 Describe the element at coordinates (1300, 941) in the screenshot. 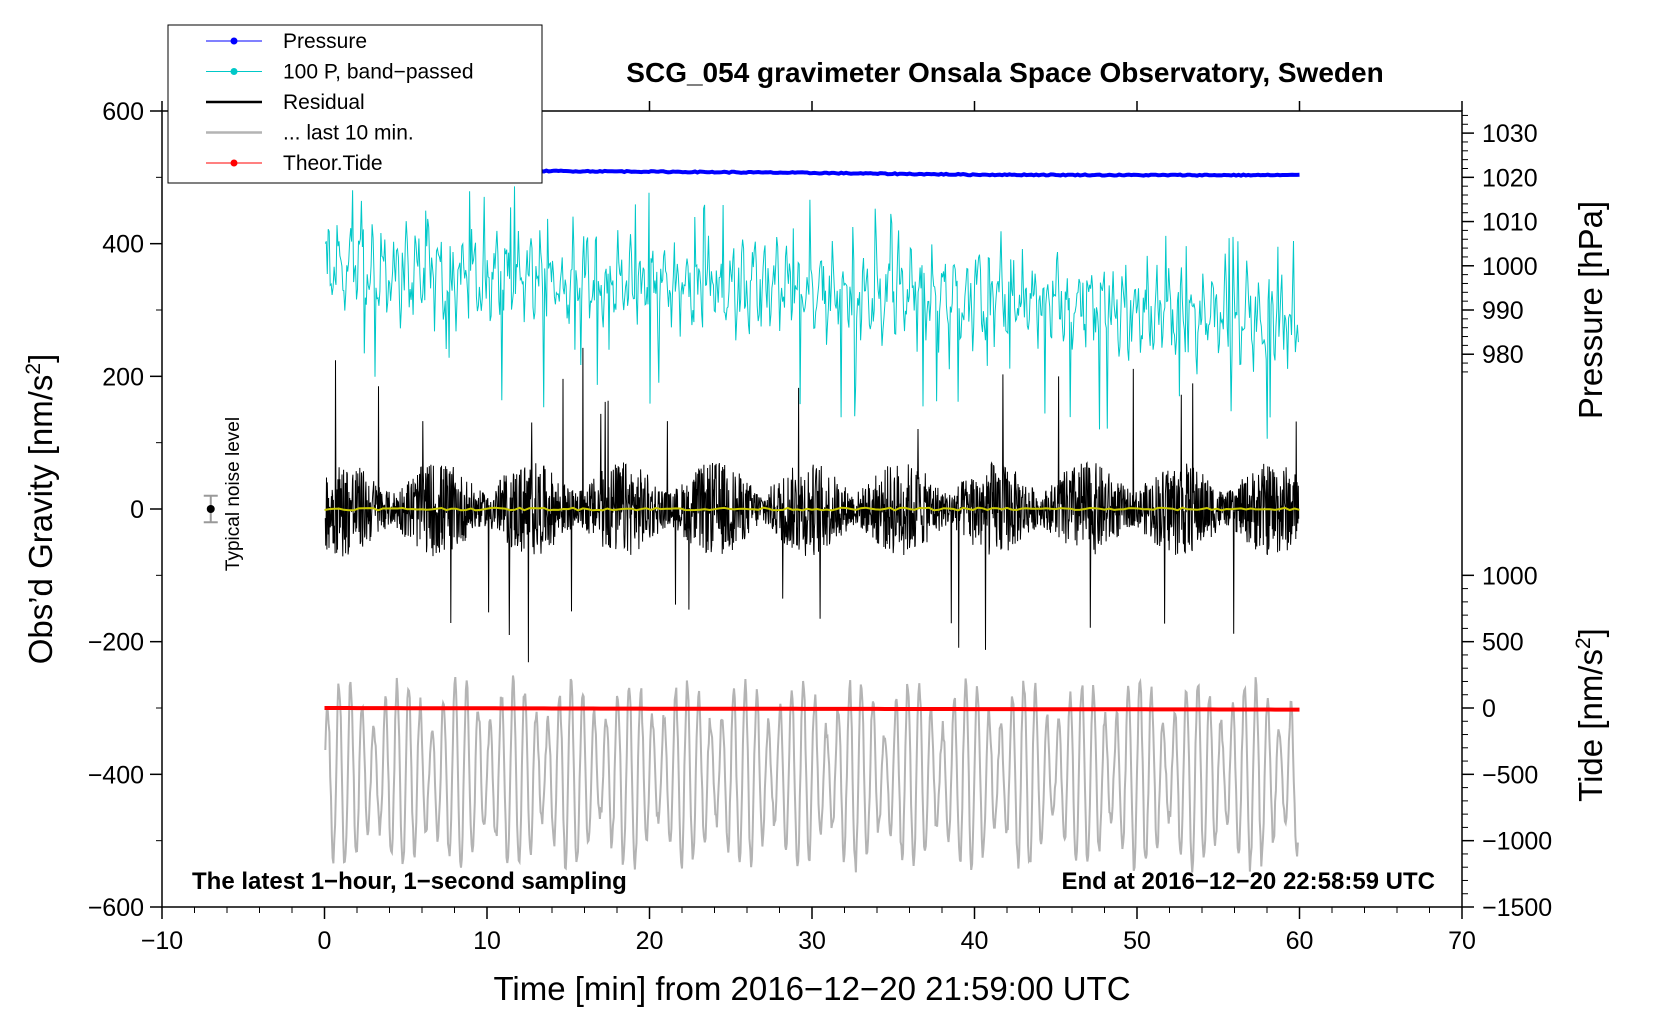

I see `x-tick-label: 60` at that location.